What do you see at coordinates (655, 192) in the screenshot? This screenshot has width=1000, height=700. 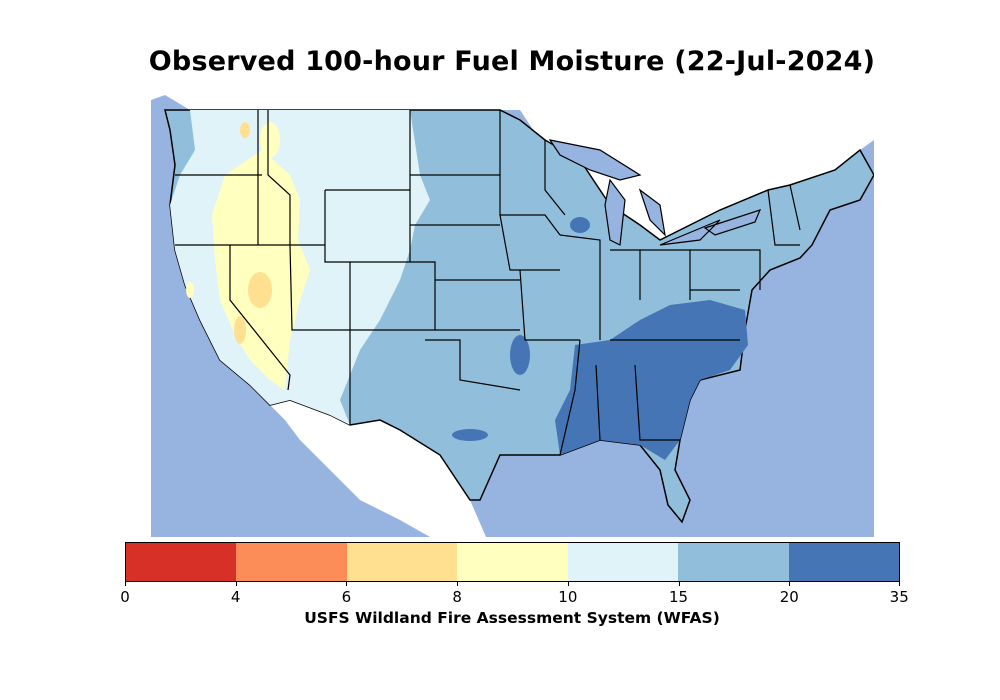 I see `great-lakes` at bounding box center [655, 192].